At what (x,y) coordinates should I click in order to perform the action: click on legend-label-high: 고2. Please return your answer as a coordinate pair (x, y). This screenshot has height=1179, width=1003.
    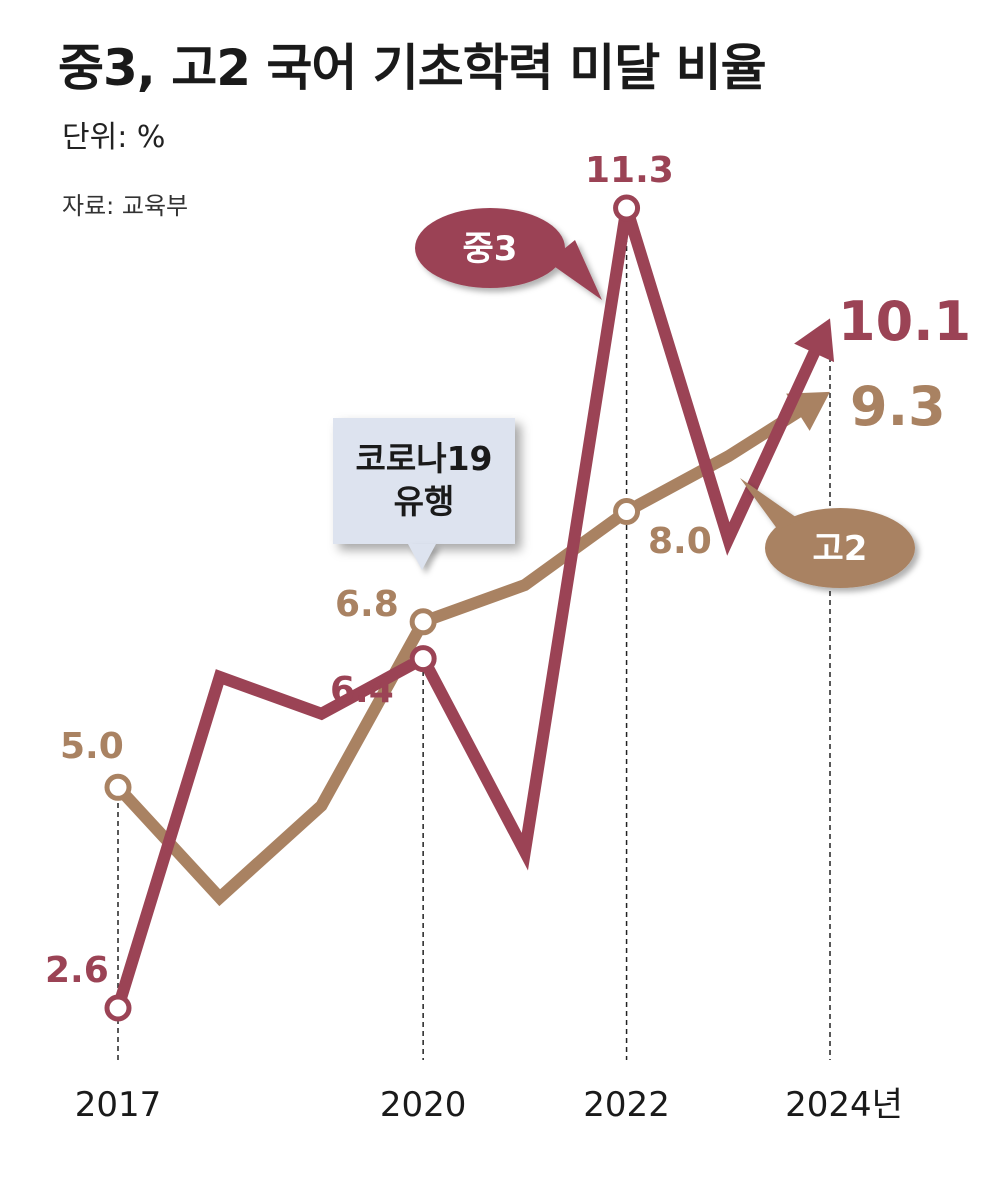
    Looking at the image, I should click on (840, 549).